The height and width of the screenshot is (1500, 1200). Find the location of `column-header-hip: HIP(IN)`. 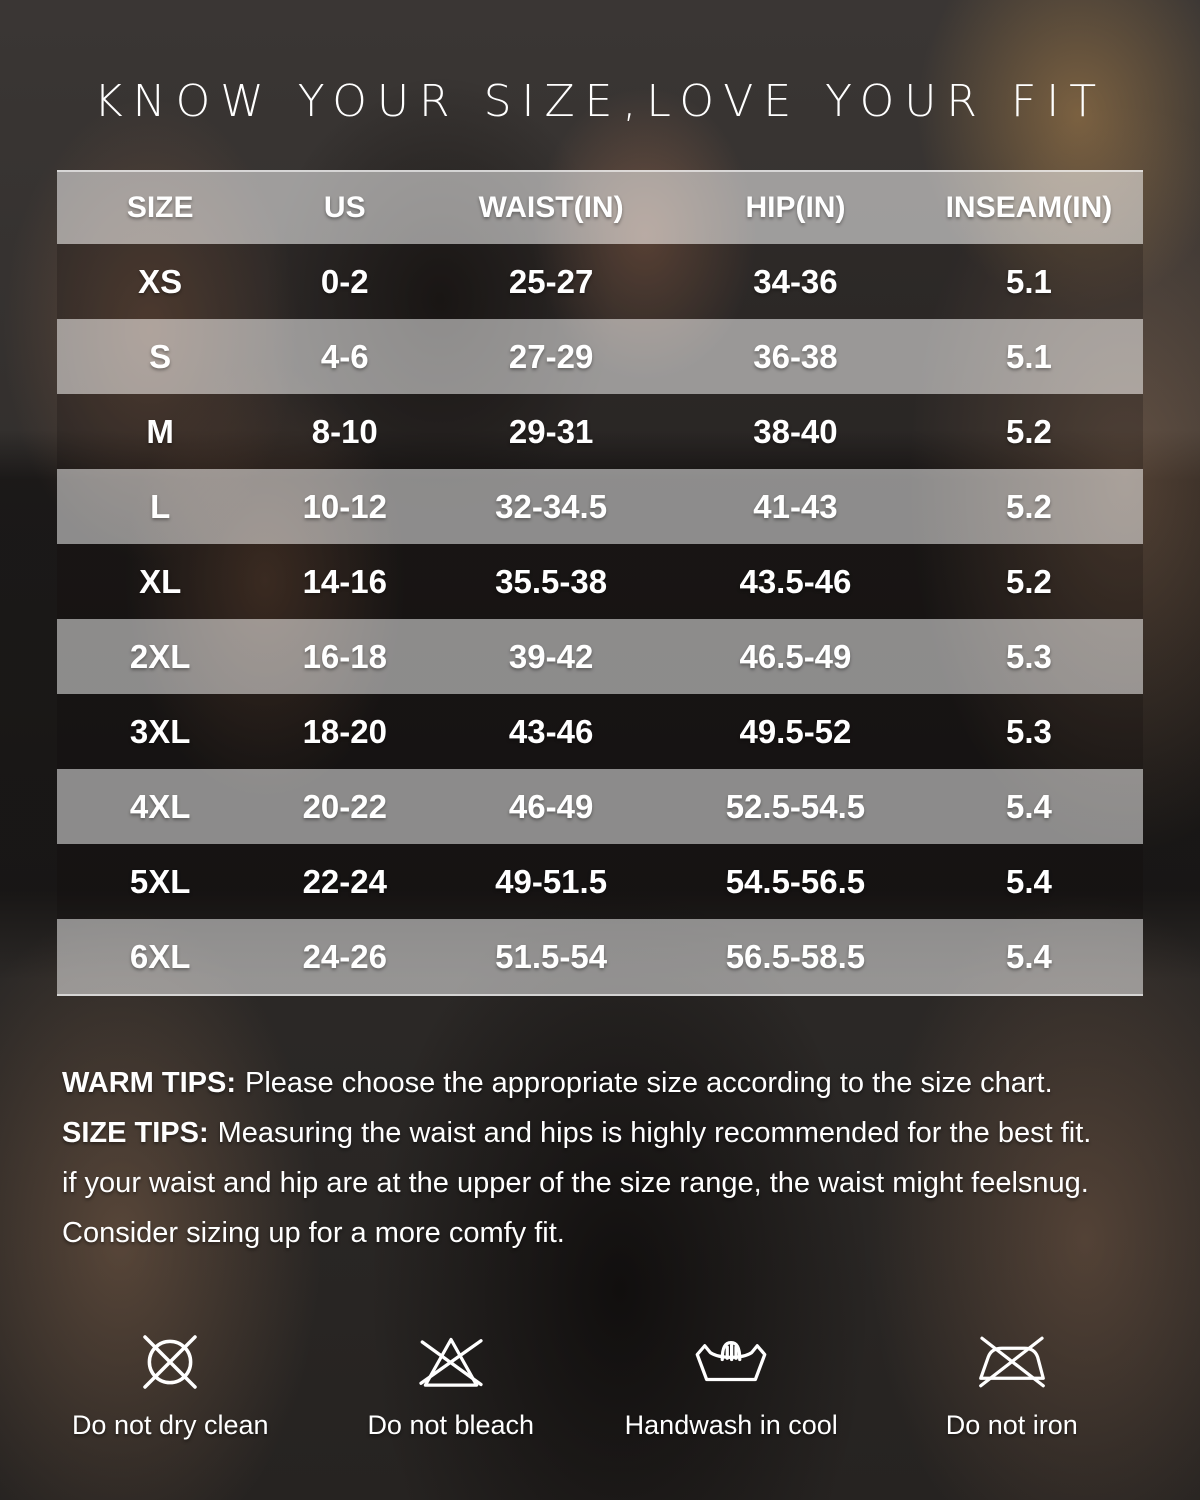

column-header-hip: HIP(IN) is located at coordinates (795, 207).